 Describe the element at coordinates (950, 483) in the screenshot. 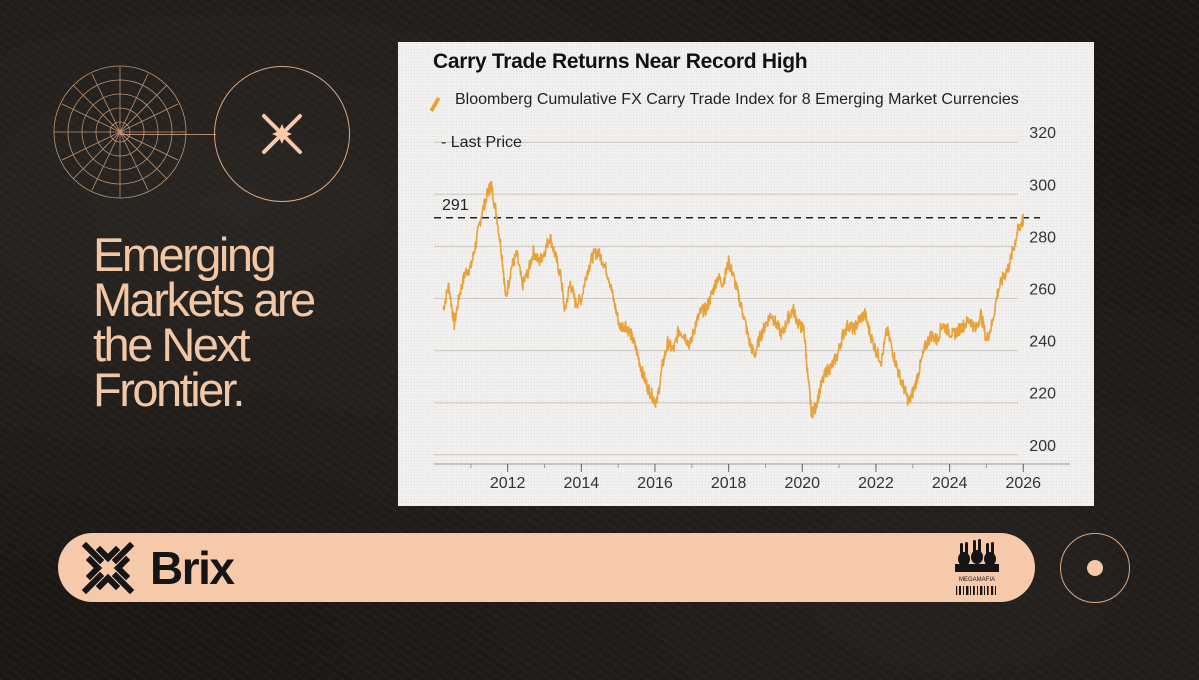

I see `x-tick-label: 2024` at that location.